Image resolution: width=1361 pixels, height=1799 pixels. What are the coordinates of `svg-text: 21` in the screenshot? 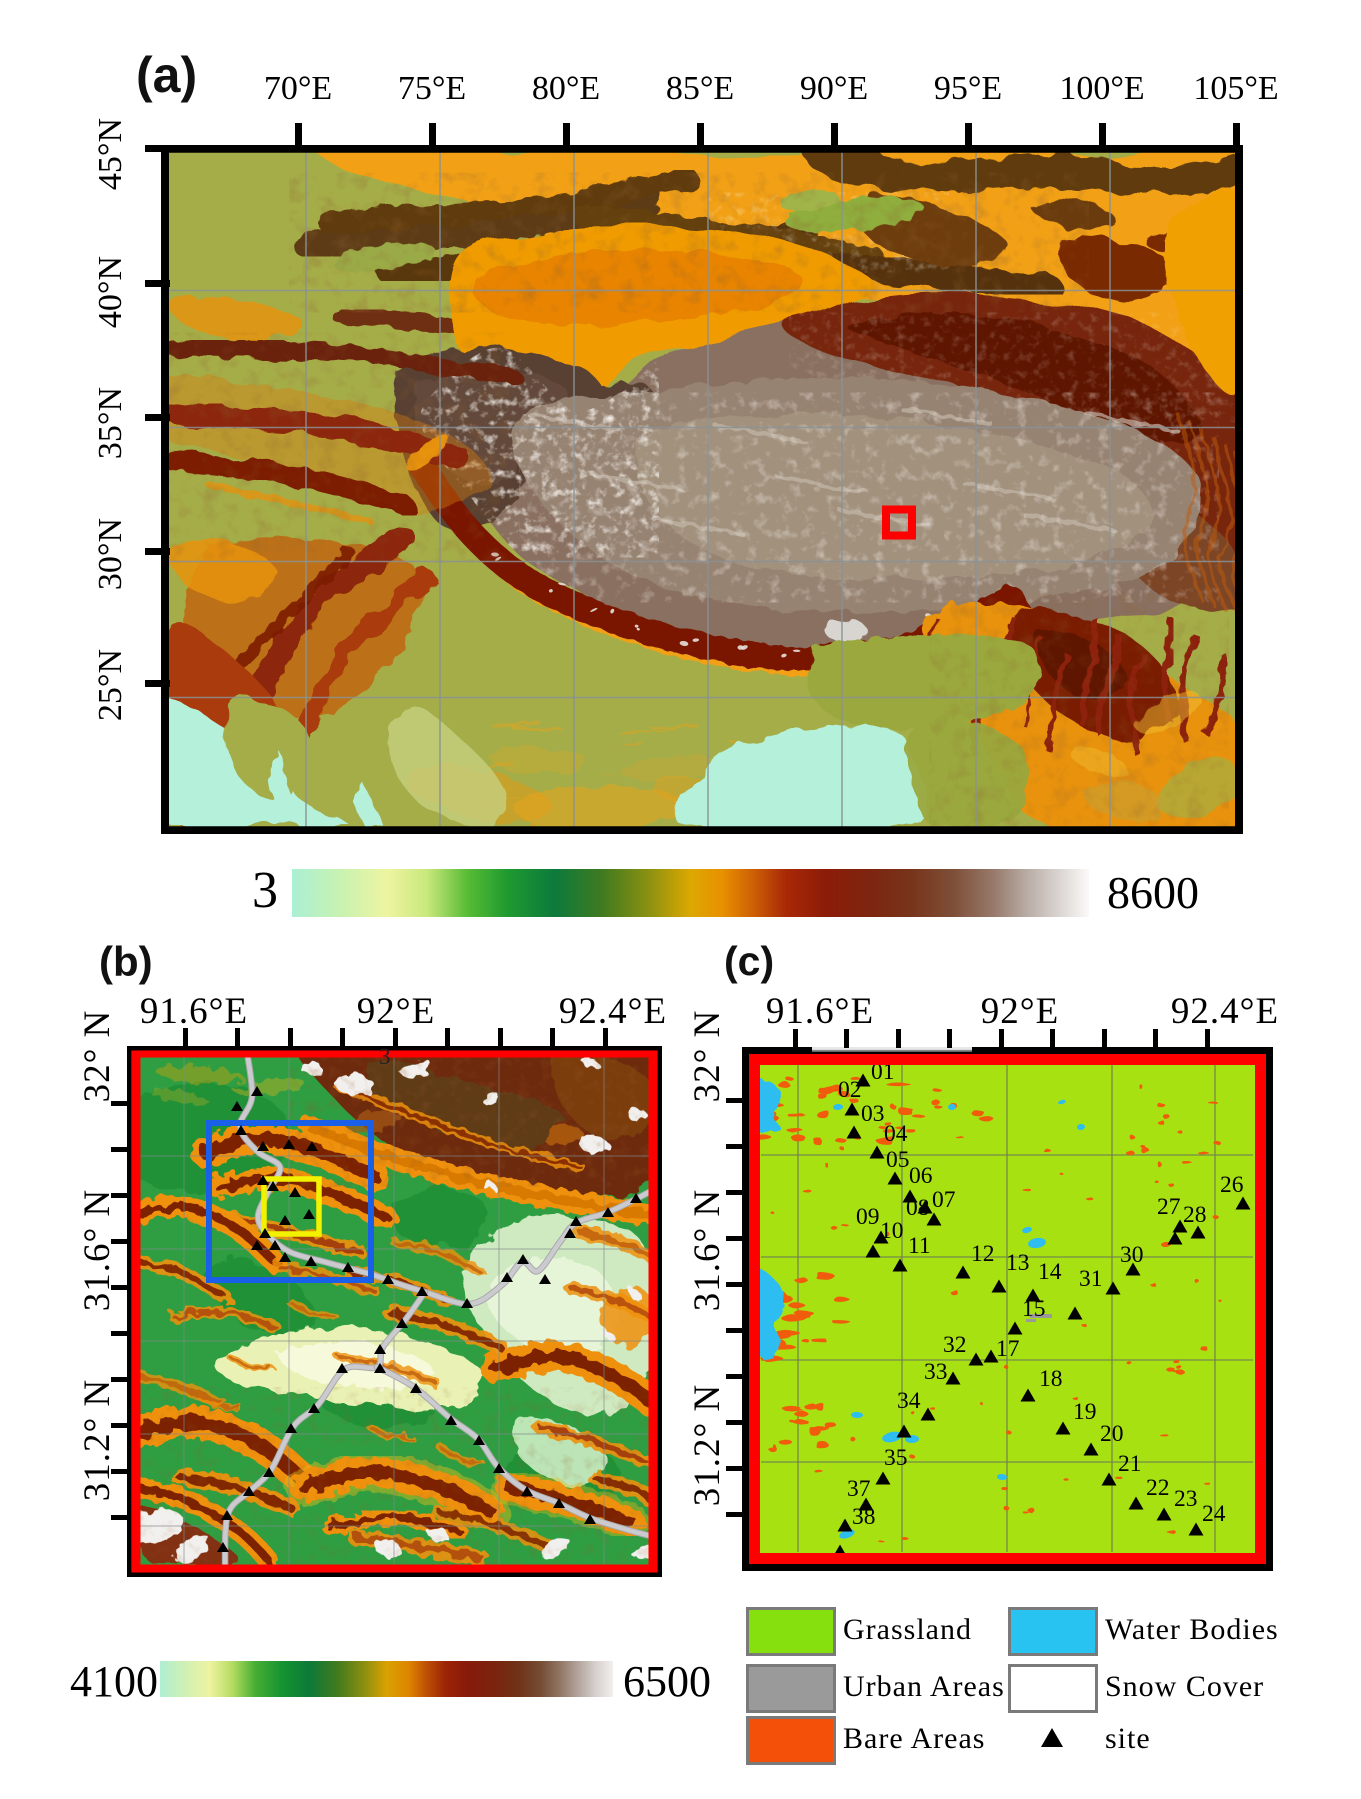 It's located at (1130, 1464).